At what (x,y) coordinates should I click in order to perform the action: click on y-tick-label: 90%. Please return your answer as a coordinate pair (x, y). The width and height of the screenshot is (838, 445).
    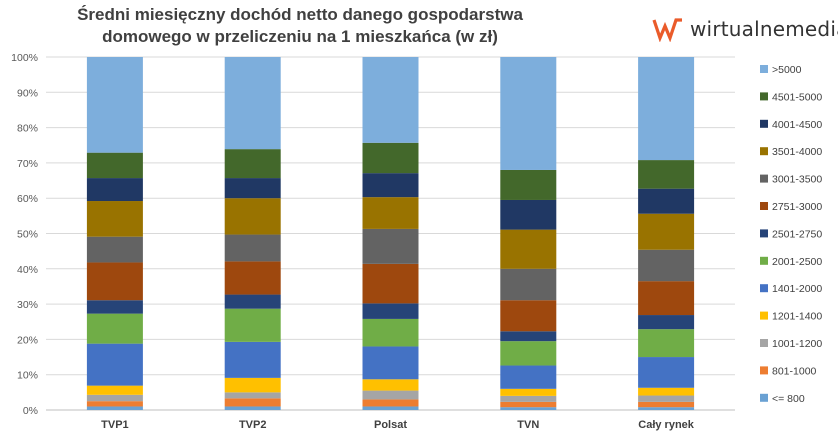
    Looking at the image, I should click on (27, 93).